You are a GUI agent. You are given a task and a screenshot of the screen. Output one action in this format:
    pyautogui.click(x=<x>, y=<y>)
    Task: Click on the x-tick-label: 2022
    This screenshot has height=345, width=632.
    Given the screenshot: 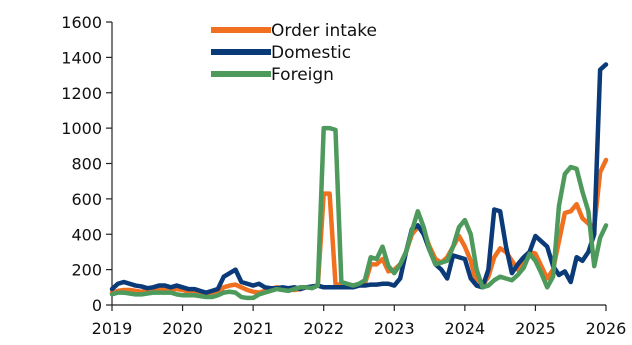 What is the action you would take?
    pyautogui.click(x=323, y=328)
    